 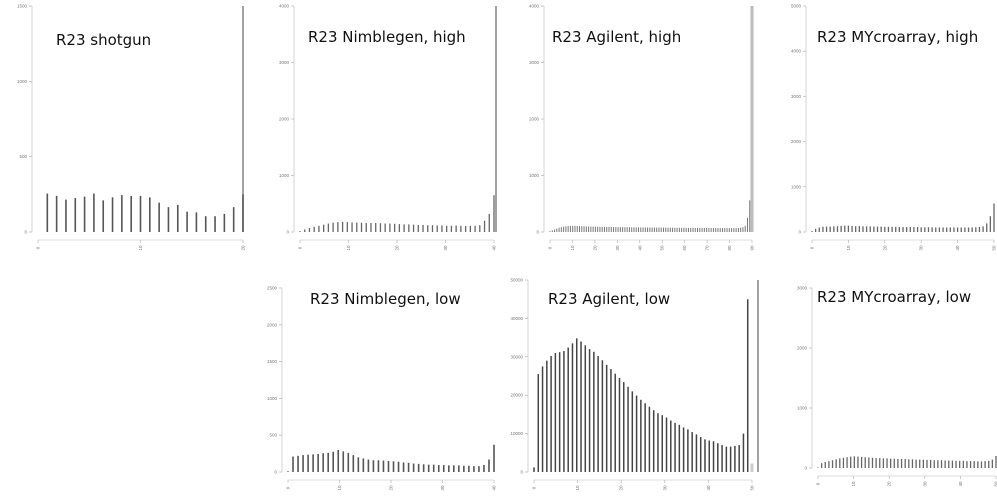 I want to click on y-tick-label: 2500, so click(x=272, y=288).